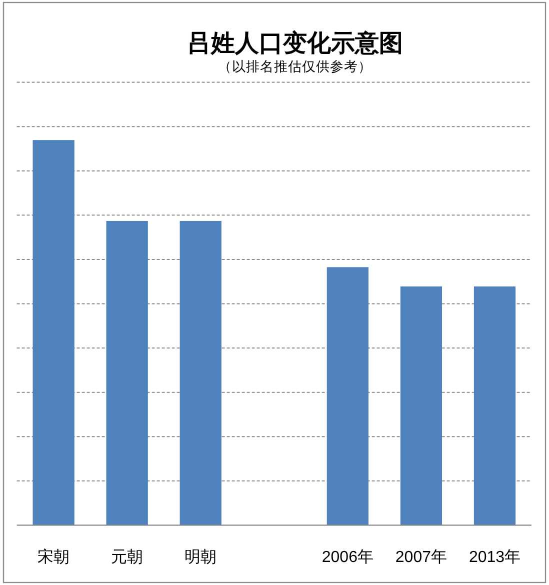 Image resolution: width=549 pixels, height=585 pixels. I want to click on x-tick-label: 2006年, so click(348, 557).